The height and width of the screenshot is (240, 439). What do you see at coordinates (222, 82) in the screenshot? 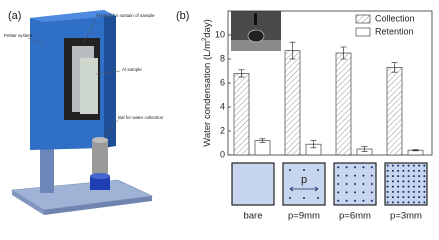
I see `y-tick-label: 6` at bounding box center [222, 82].